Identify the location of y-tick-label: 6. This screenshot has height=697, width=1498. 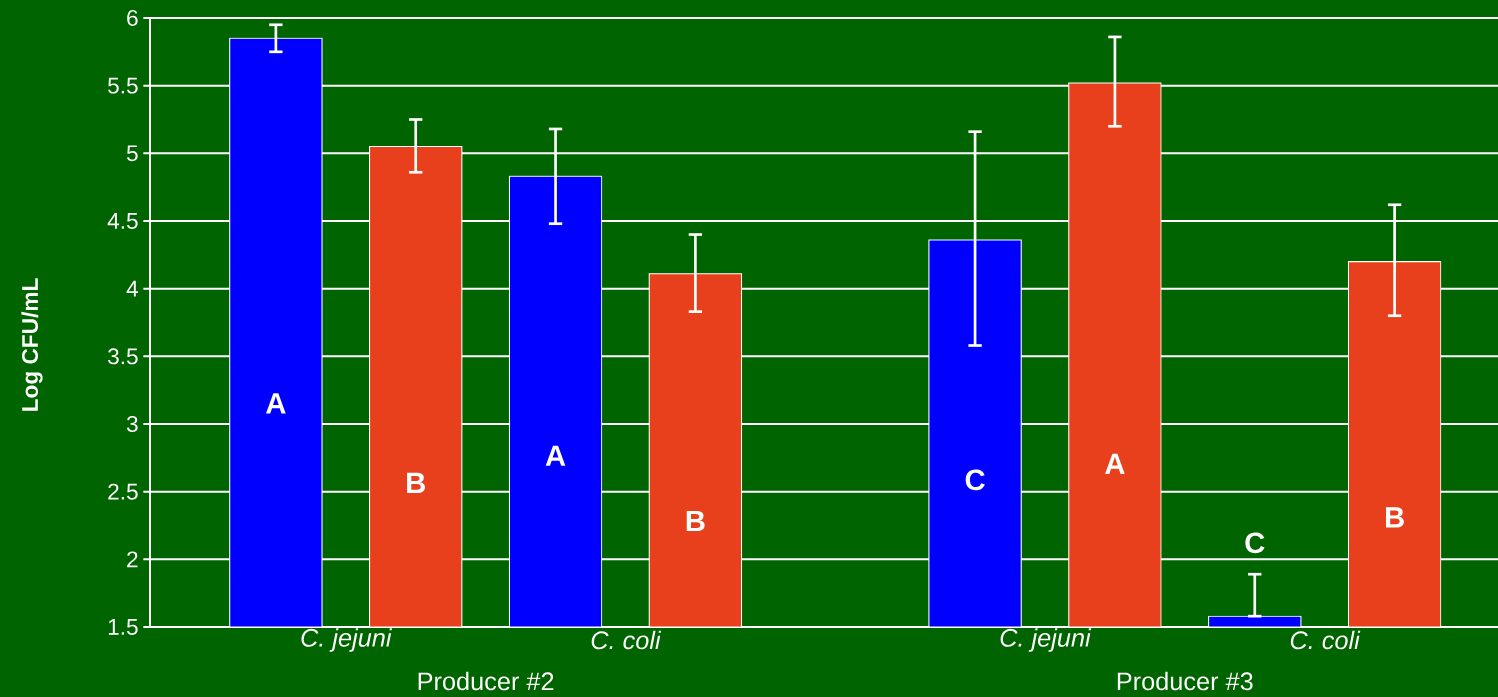
(132, 18).